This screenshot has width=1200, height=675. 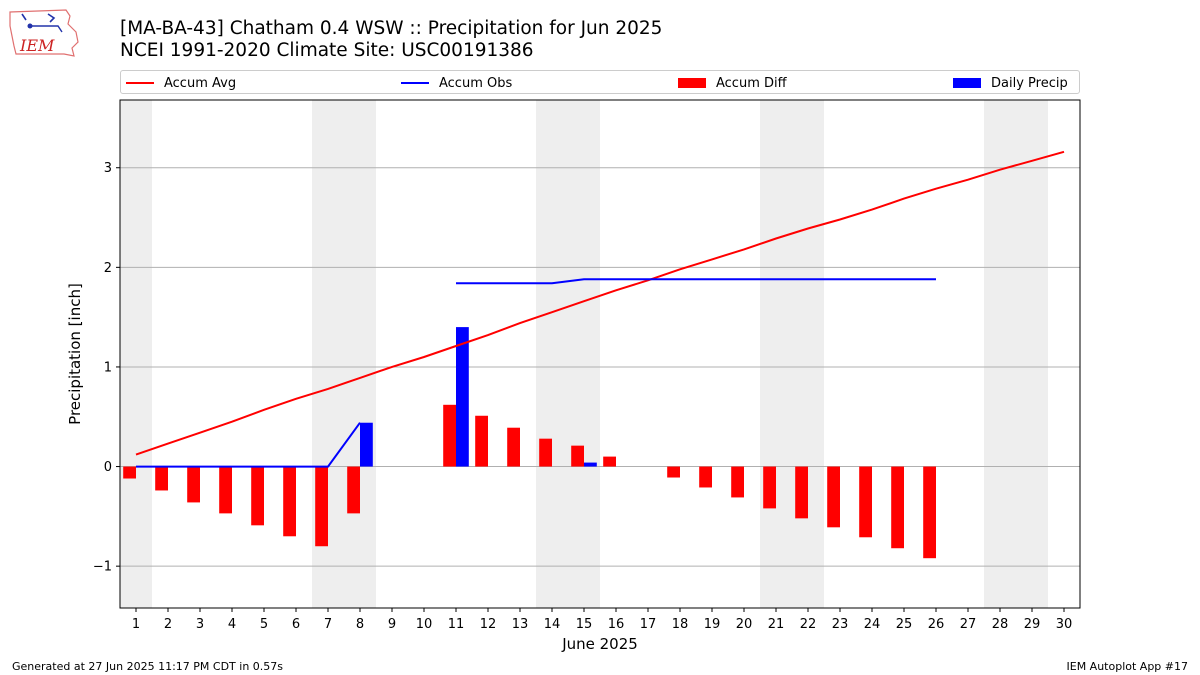 What do you see at coordinates (108, 467) in the screenshot?
I see `y-tick-label: 0` at bounding box center [108, 467].